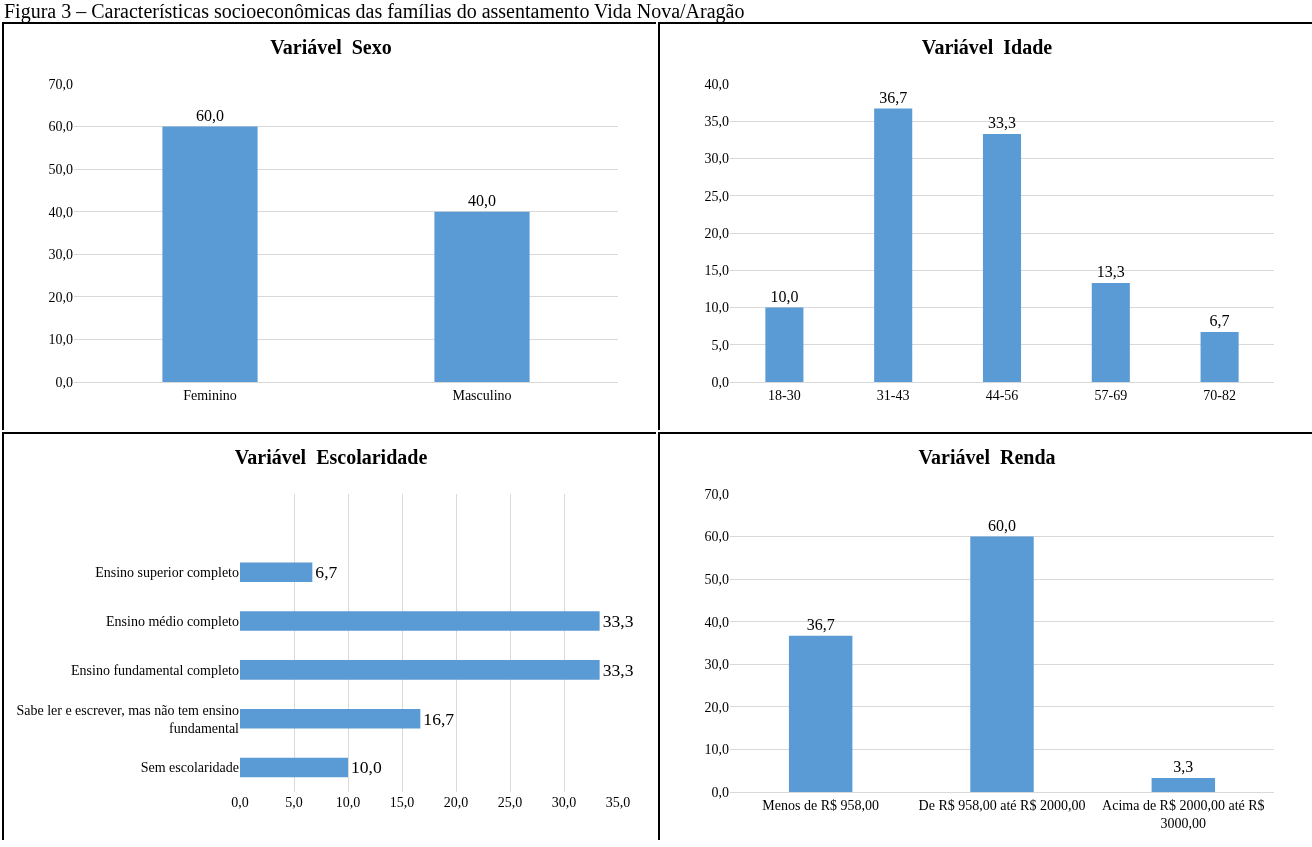 Image resolution: width=1312 pixels, height=847 pixels. Describe the element at coordinates (1183, 766) in the screenshot. I see `data-label: 3,3` at that location.